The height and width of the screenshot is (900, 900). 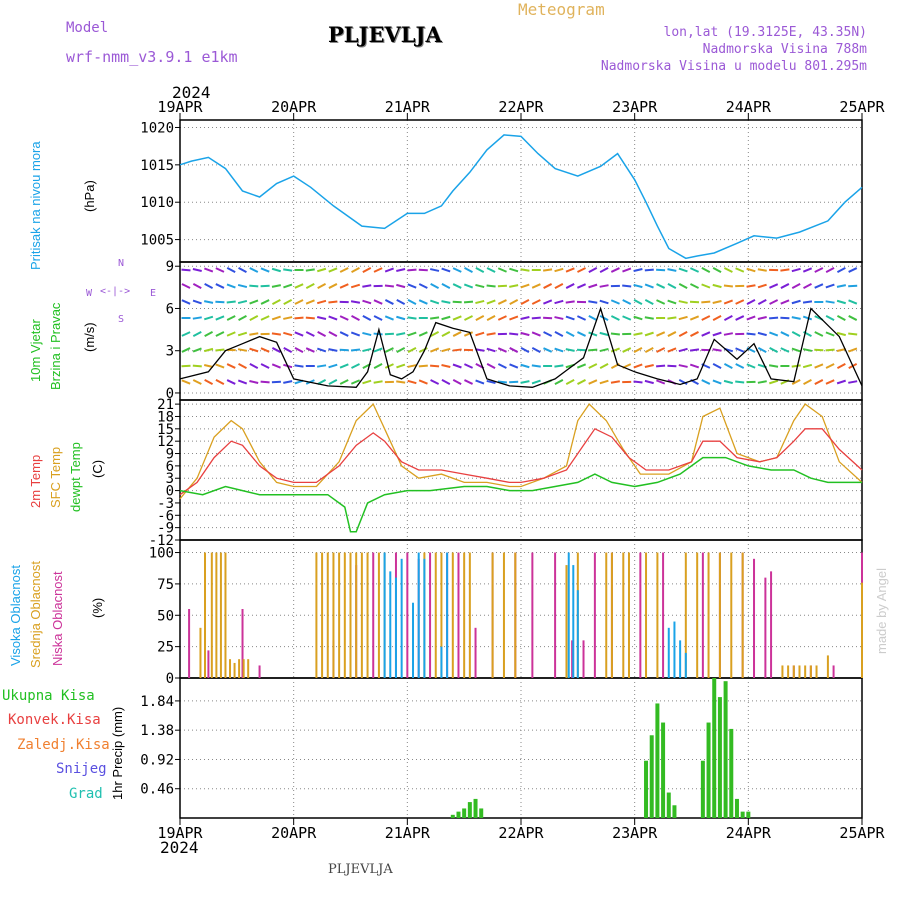 I want to click on y-tick-label: 0, so click(x=170, y=679).